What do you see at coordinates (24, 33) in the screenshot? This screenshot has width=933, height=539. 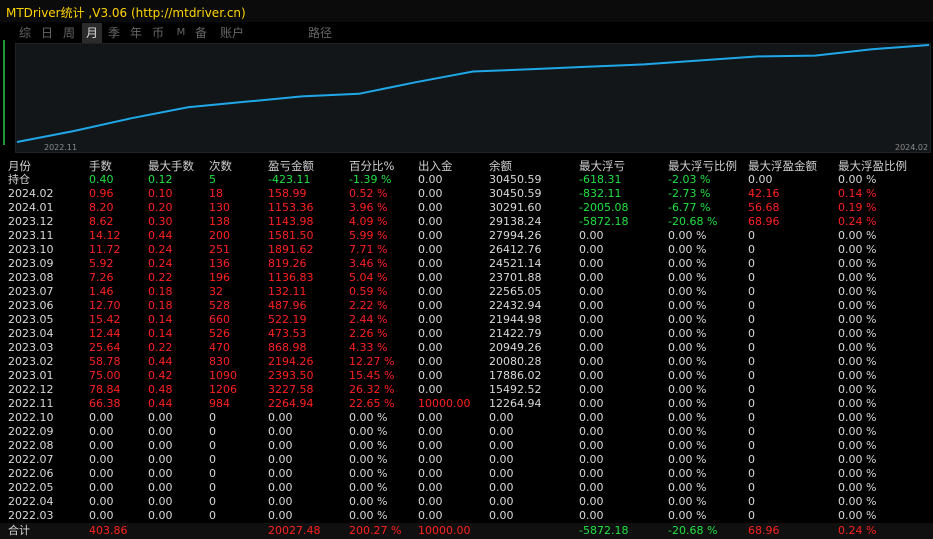 I see `tab-0: 综` at bounding box center [24, 33].